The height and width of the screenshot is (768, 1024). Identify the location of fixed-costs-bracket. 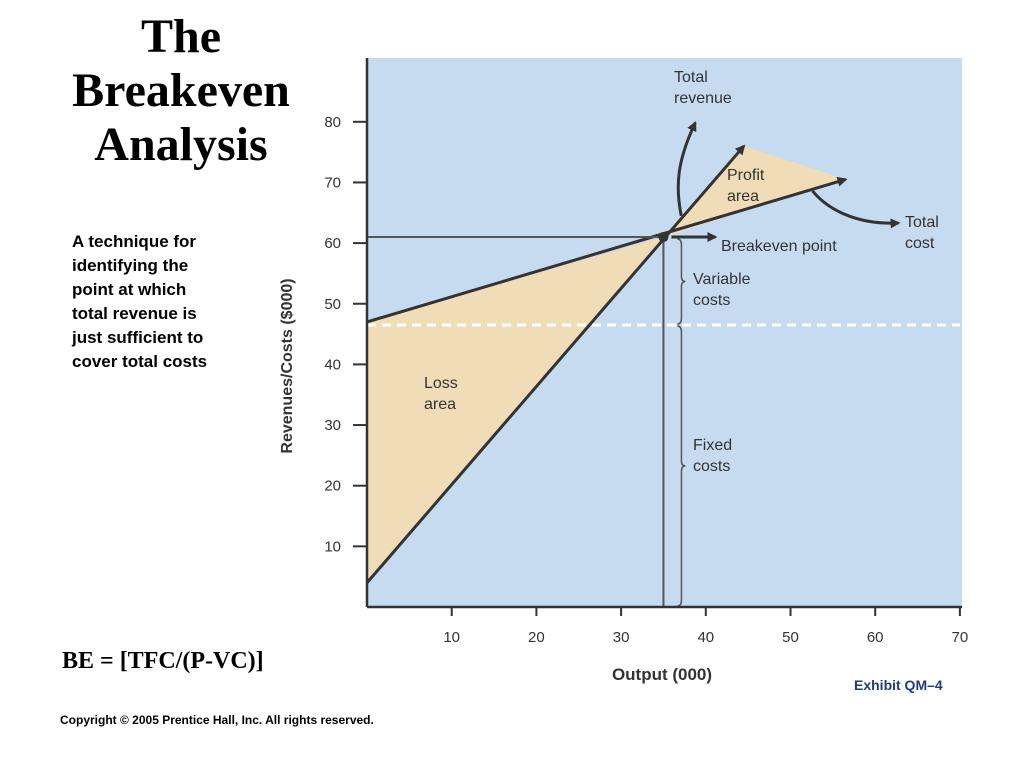
(681, 466).